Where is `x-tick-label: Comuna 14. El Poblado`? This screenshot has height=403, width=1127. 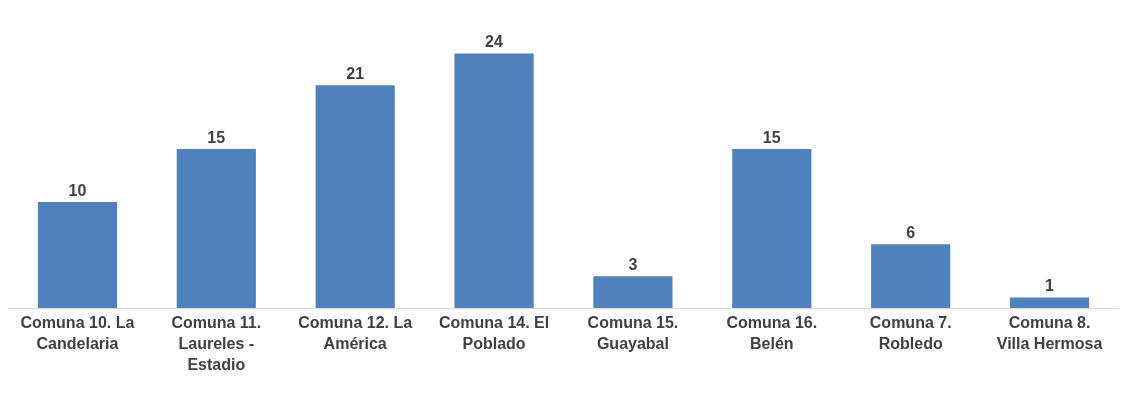
x-tick-label: Comuna 14. El Poblado is located at coordinates (494, 333).